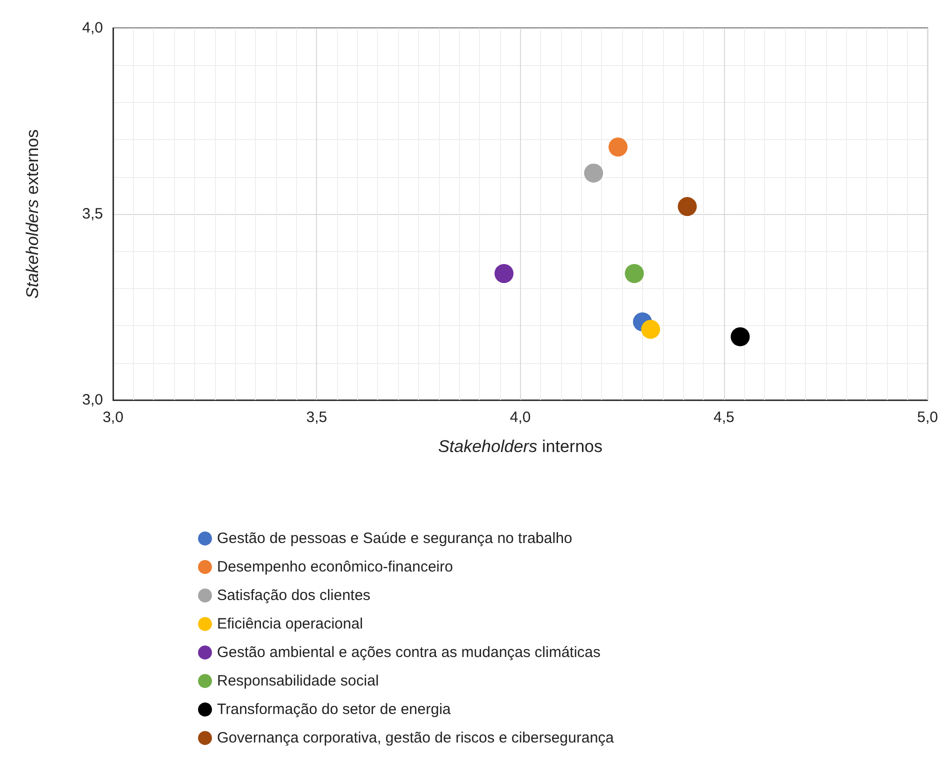  What do you see at coordinates (334, 709) in the screenshot?
I see `legend-label: Transformação do setor de energia` at bounding box center [334, 709].